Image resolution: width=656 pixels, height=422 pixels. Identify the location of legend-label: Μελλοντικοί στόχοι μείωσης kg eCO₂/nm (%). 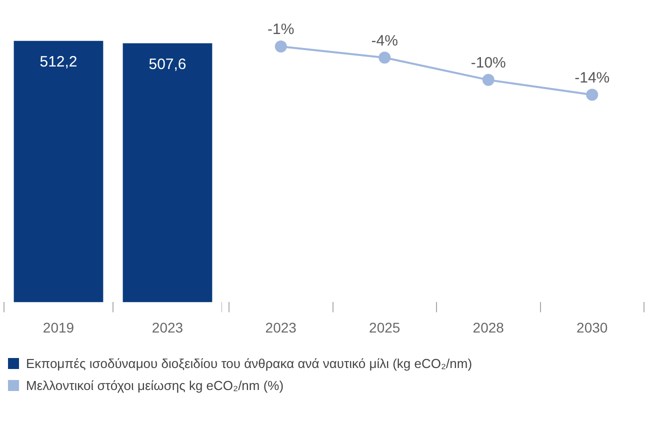
(155, 385).